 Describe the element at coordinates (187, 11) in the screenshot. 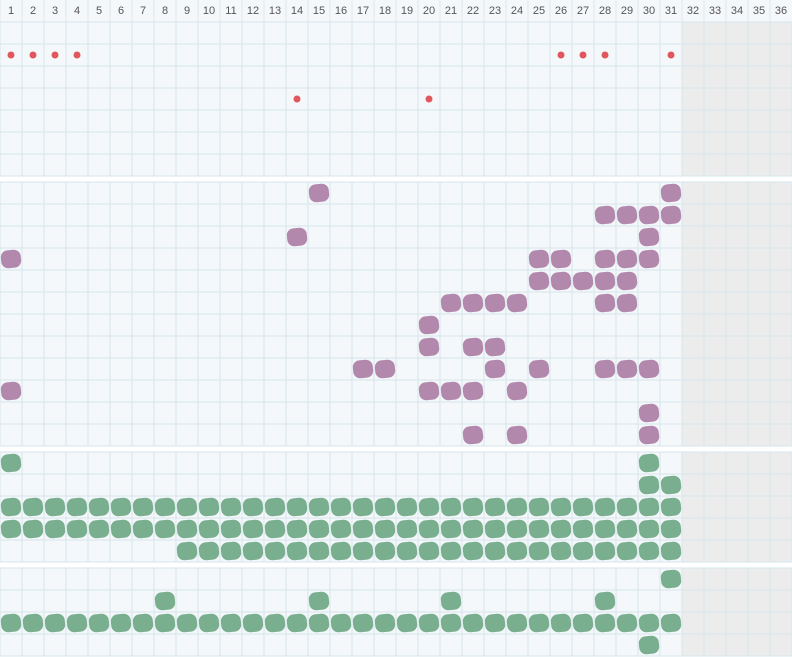

I see `day-label: 9` at that location.